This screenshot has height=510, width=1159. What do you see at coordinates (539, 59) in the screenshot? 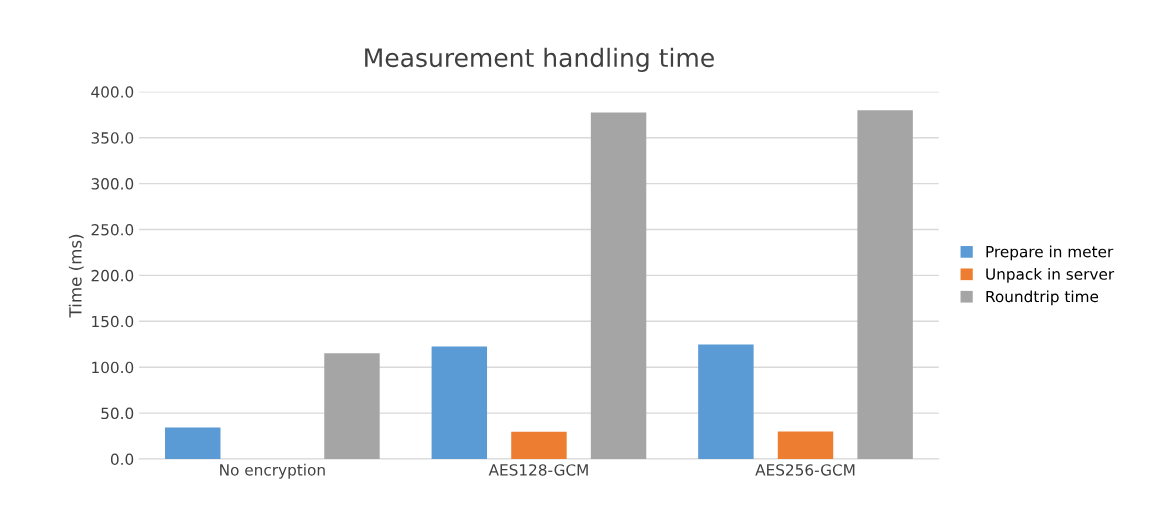
I see `chart-title: Measurement handling time` at bounding box center [539, 59].